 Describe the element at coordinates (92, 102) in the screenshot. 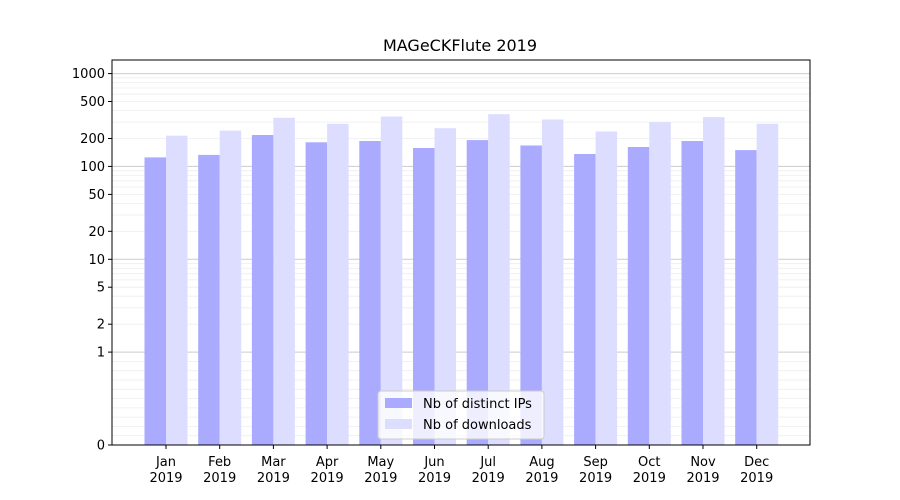

I see `y-tick-label: 500` at that location.